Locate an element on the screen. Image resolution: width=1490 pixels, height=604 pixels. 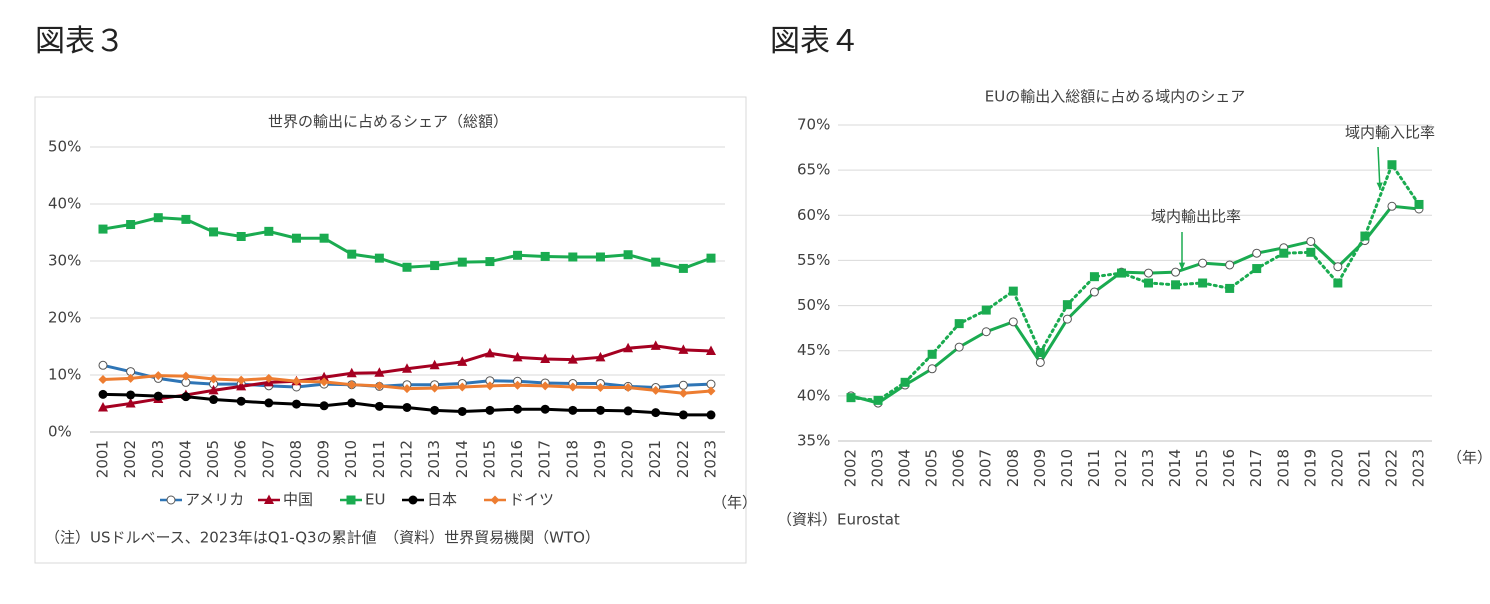
series is located at coordinates (407, 404).